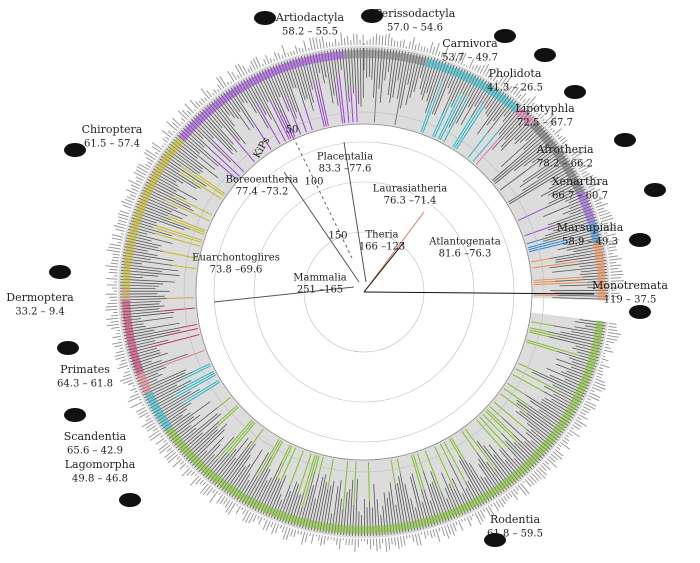 The height and width of the screenshot is (563, 700). What do you see at coordinates (465, 254) in the screenshot?
I see `node-range: 81.6 –76.3` at bounding box center [465, 254].